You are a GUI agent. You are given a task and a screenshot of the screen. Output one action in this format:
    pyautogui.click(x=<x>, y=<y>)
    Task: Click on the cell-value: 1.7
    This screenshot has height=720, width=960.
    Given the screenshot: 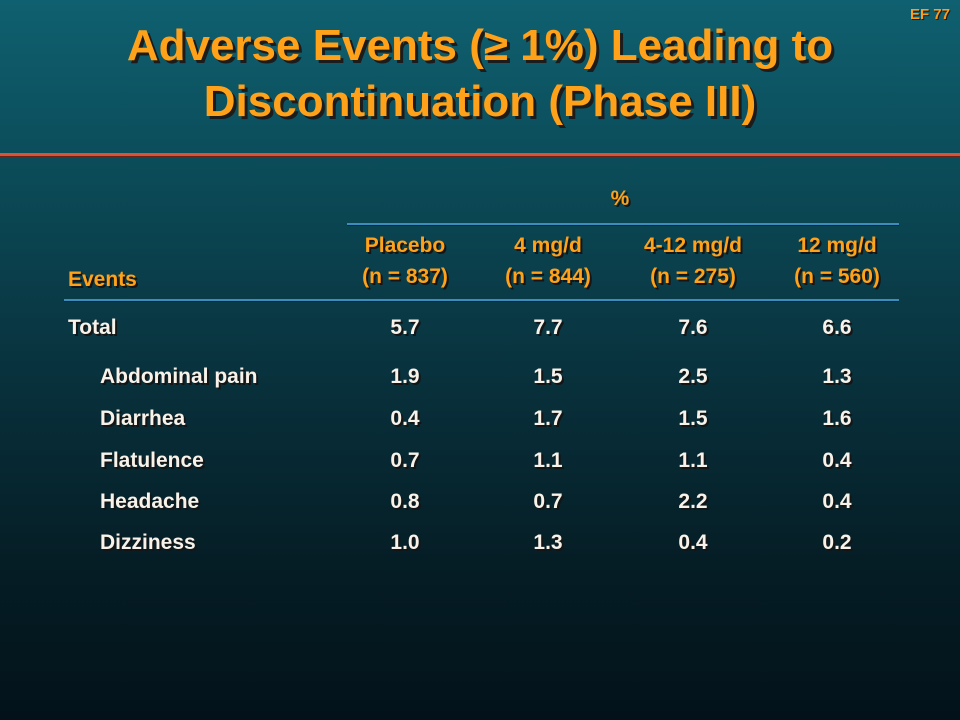 What is the action you would take?
    pyautogui.click(x=548, y=418)
    